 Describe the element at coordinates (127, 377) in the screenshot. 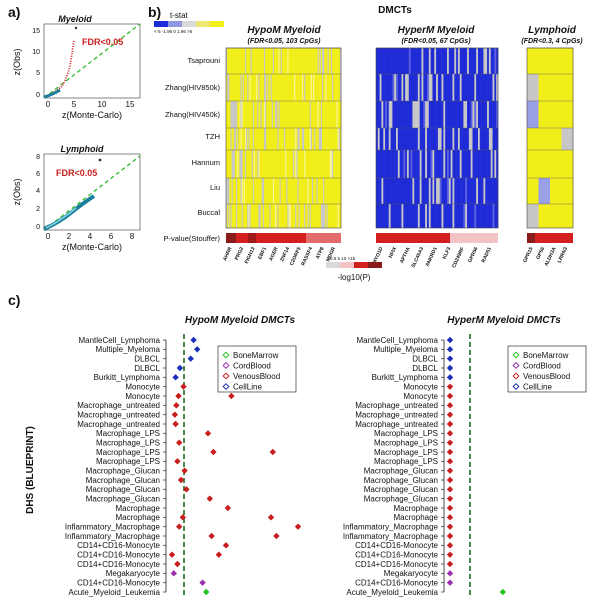

I see `category-label: Burkitt_Lymphoma` at that location.